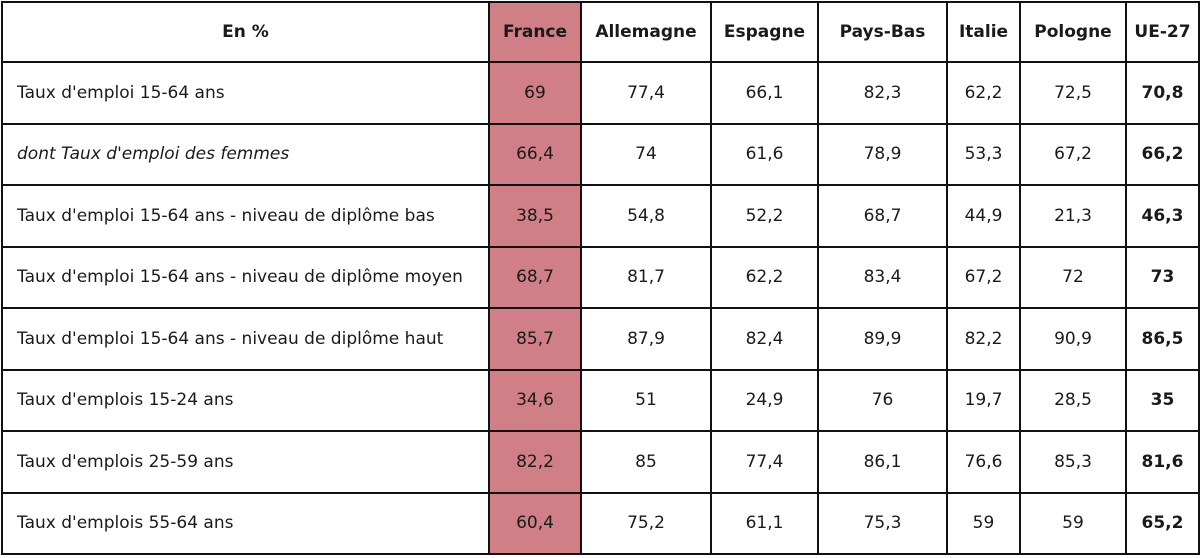 This screenshot has width=1200, height=558. Describe the element at coordinates (882, 93) in the screenshot. I see `cell-pays-bas: 82,3` at that location.